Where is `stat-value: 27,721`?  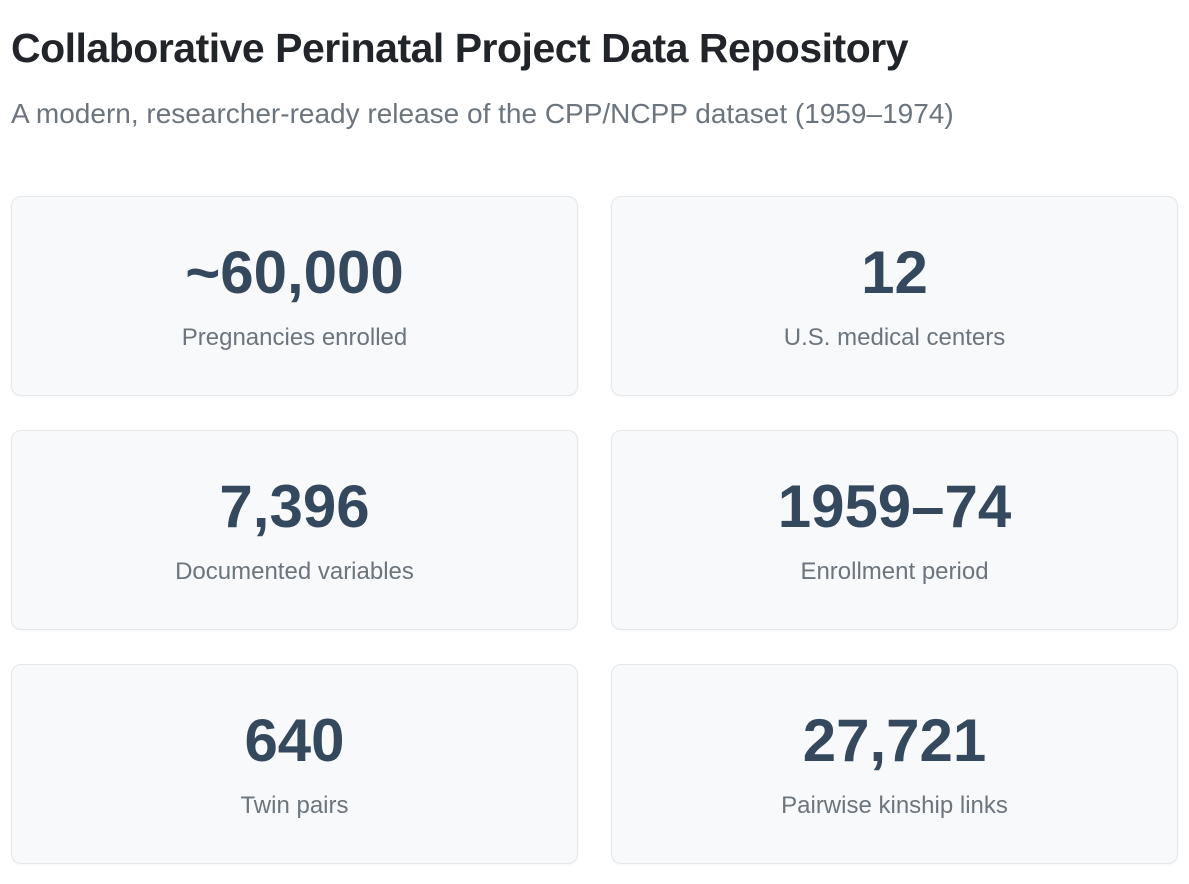
stat-value: 27,721 is located at coordinates (894, 740).